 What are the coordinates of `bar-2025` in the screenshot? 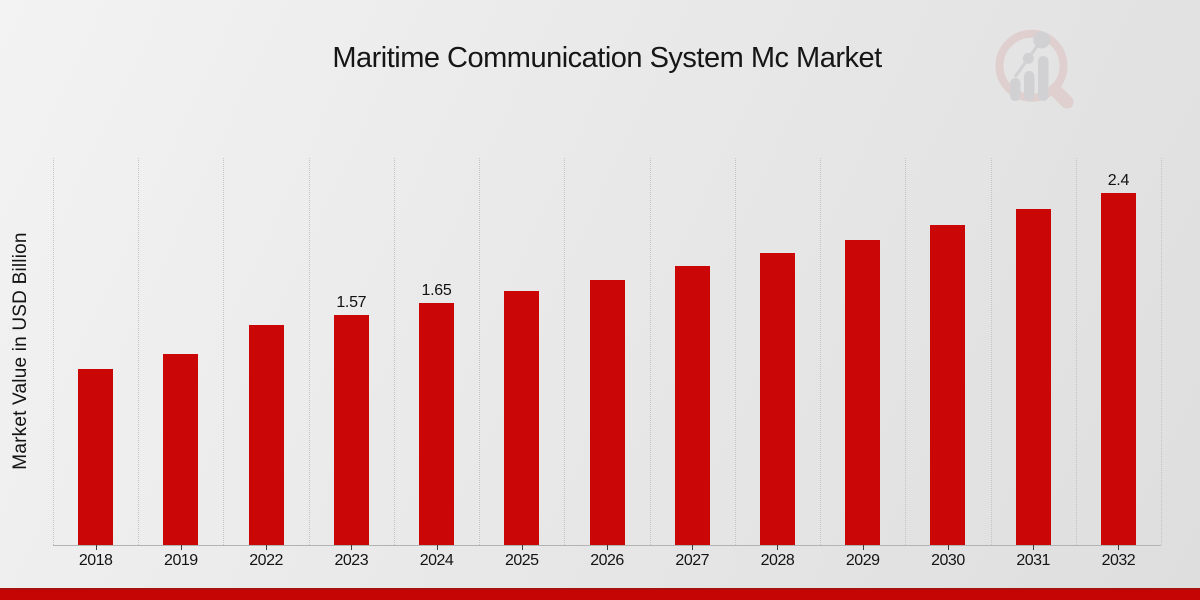 It's located at (522, 418).